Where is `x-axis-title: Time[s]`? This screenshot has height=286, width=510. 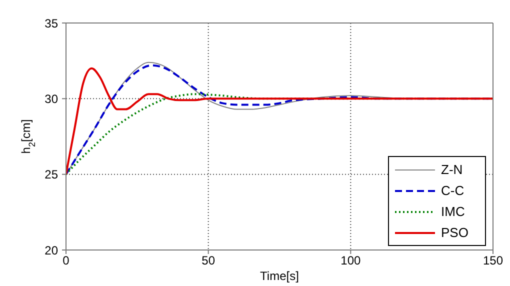 x-axis-title: Time[s] is located at coordinates (279, 276).